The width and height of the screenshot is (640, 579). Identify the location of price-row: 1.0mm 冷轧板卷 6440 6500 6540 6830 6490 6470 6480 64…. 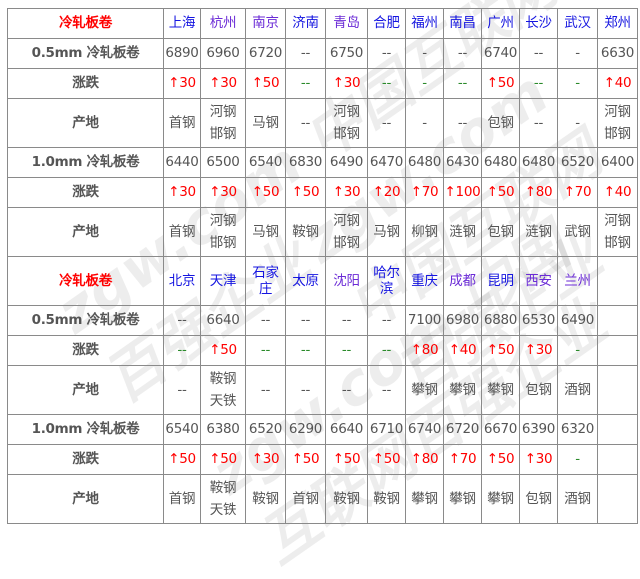
(322, 162).